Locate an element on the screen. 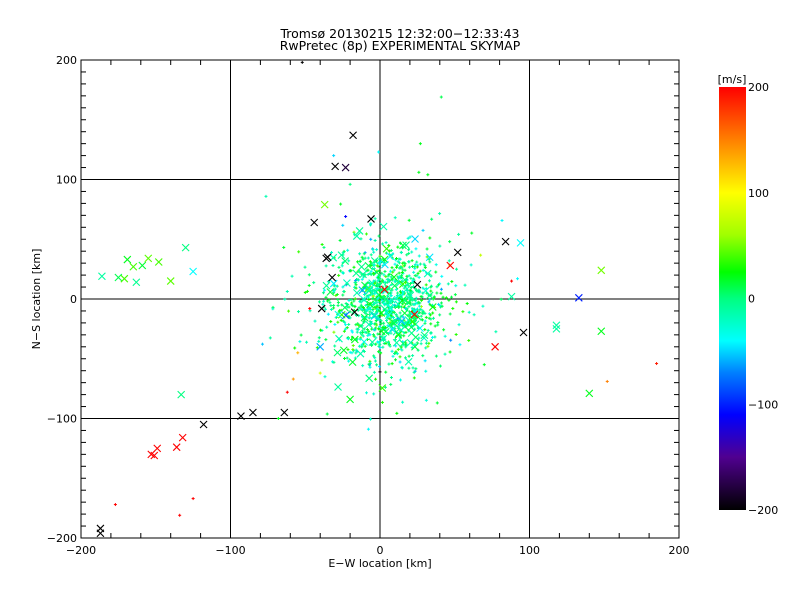 This screenshot has width=800, height=600. y-tick-labels: −200 −100 0 100 200 is located at coordinates (62, 299).